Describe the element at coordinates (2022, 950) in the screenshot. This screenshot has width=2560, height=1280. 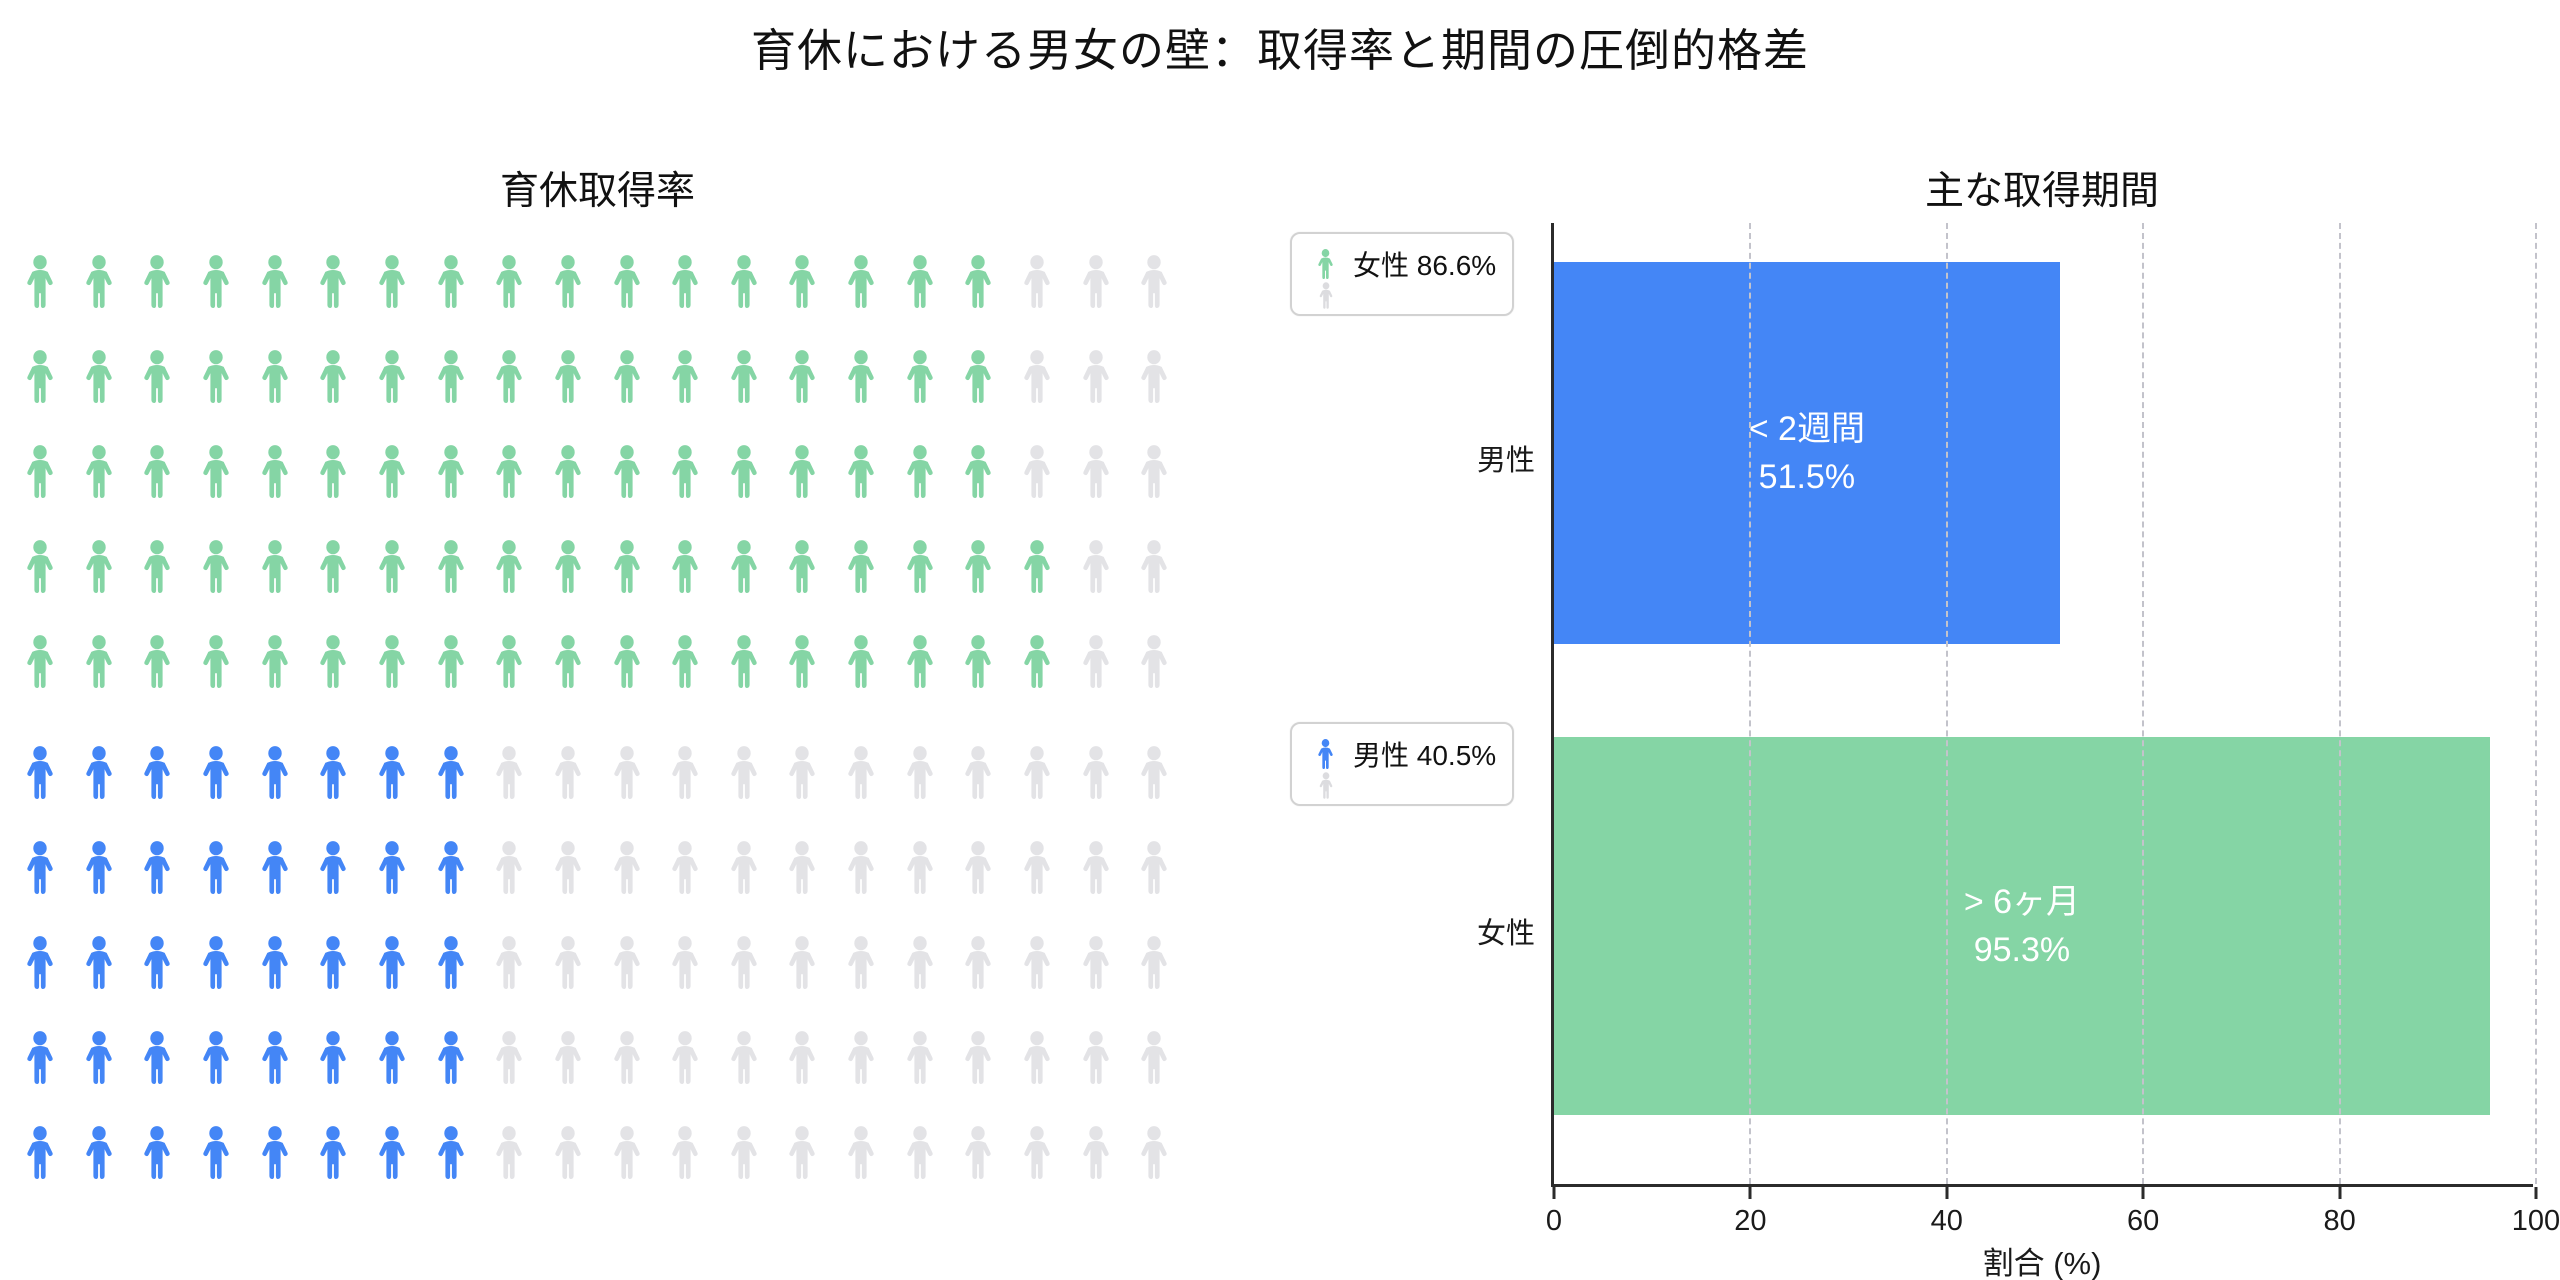
I see `bar-female-value-label: 95.3%` at that location.